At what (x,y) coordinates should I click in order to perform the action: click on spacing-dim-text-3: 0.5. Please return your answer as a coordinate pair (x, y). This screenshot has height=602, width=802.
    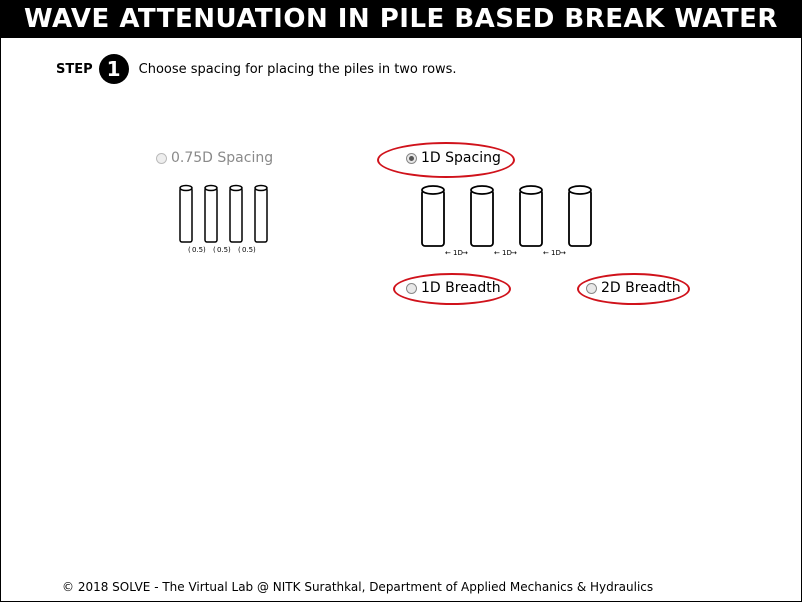
    Looking at the image, I should click on (247, 250).